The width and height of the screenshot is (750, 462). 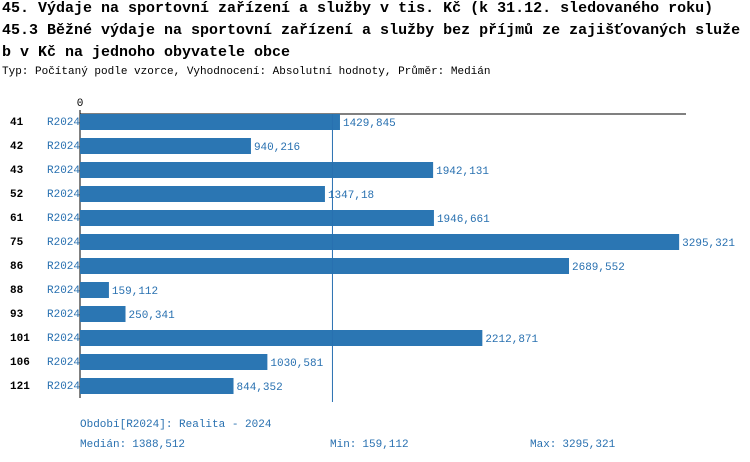 I want to click on stat-label: Medián:, so click(x=103, y=445).